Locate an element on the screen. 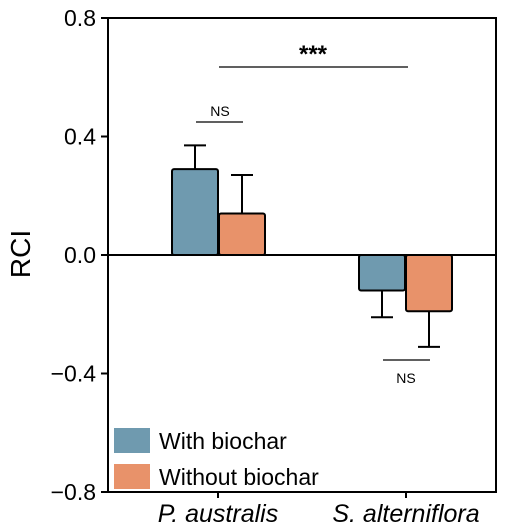 The width and height of the screenshot is (520, 526). legend-label: Without biochar is located at coordinates (239, 477).